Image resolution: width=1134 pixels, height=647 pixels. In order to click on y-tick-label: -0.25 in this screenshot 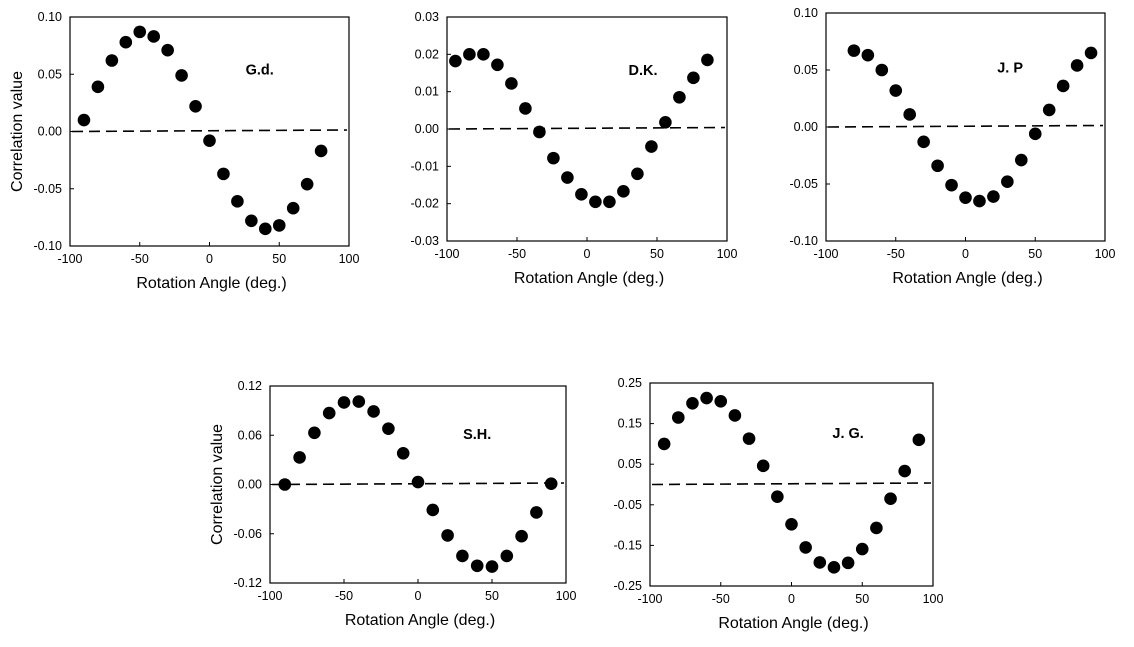, I will do `click(628, 586)`.